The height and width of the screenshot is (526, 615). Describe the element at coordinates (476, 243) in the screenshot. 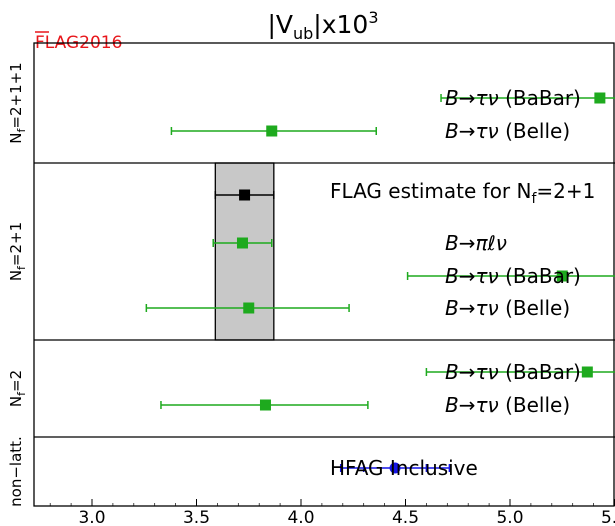

I see `point-label-3: B→πℓν` at that location.